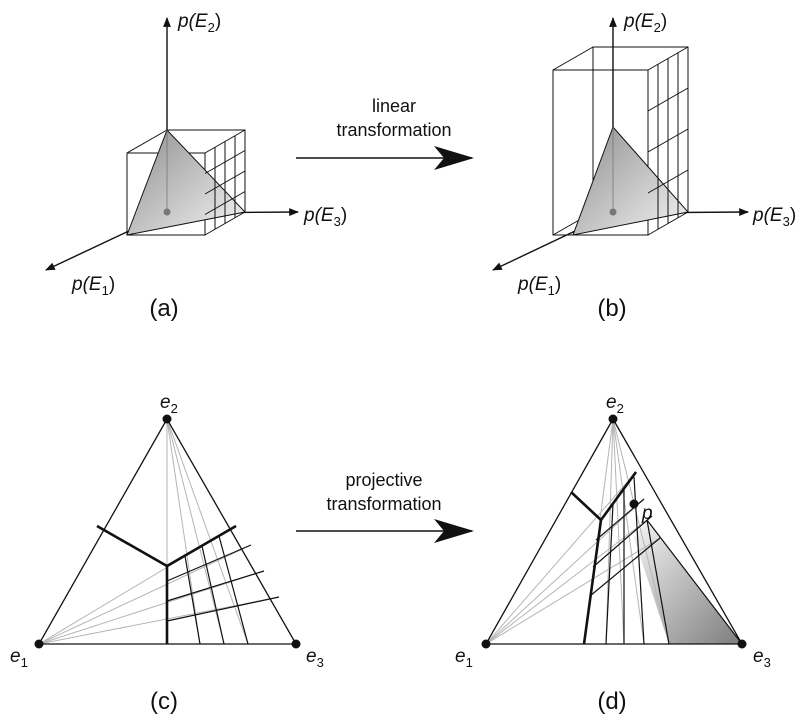 Image resolution: width=801 pixels, height=722 pixels. What do you see at coordinates (464, 658) in the screenshot?
I see `vertex-label-e1-d: e1` at bounding box center [464, 658].